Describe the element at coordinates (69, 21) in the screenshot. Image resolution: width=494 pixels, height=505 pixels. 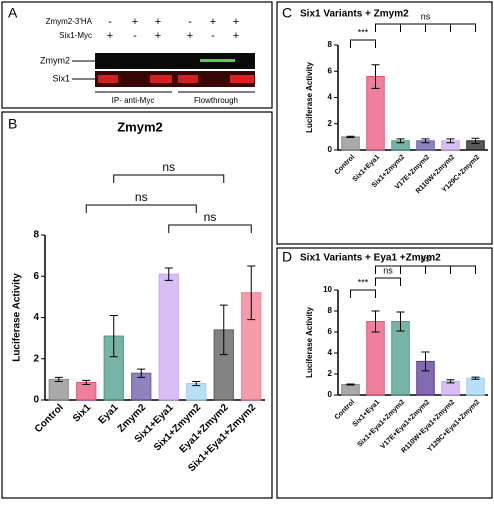
I see `row-label: Zmym2-3'HA` at that location.